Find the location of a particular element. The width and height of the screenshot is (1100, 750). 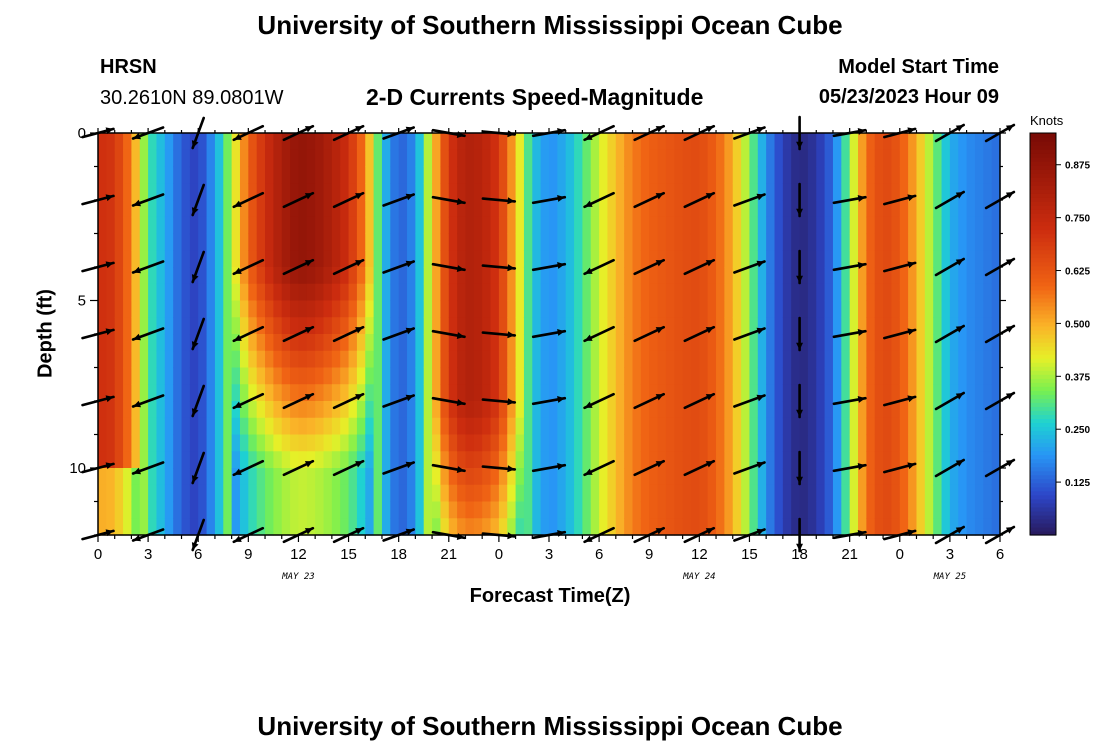

x-tick-label: 6 is located at coordinates (198, 554).